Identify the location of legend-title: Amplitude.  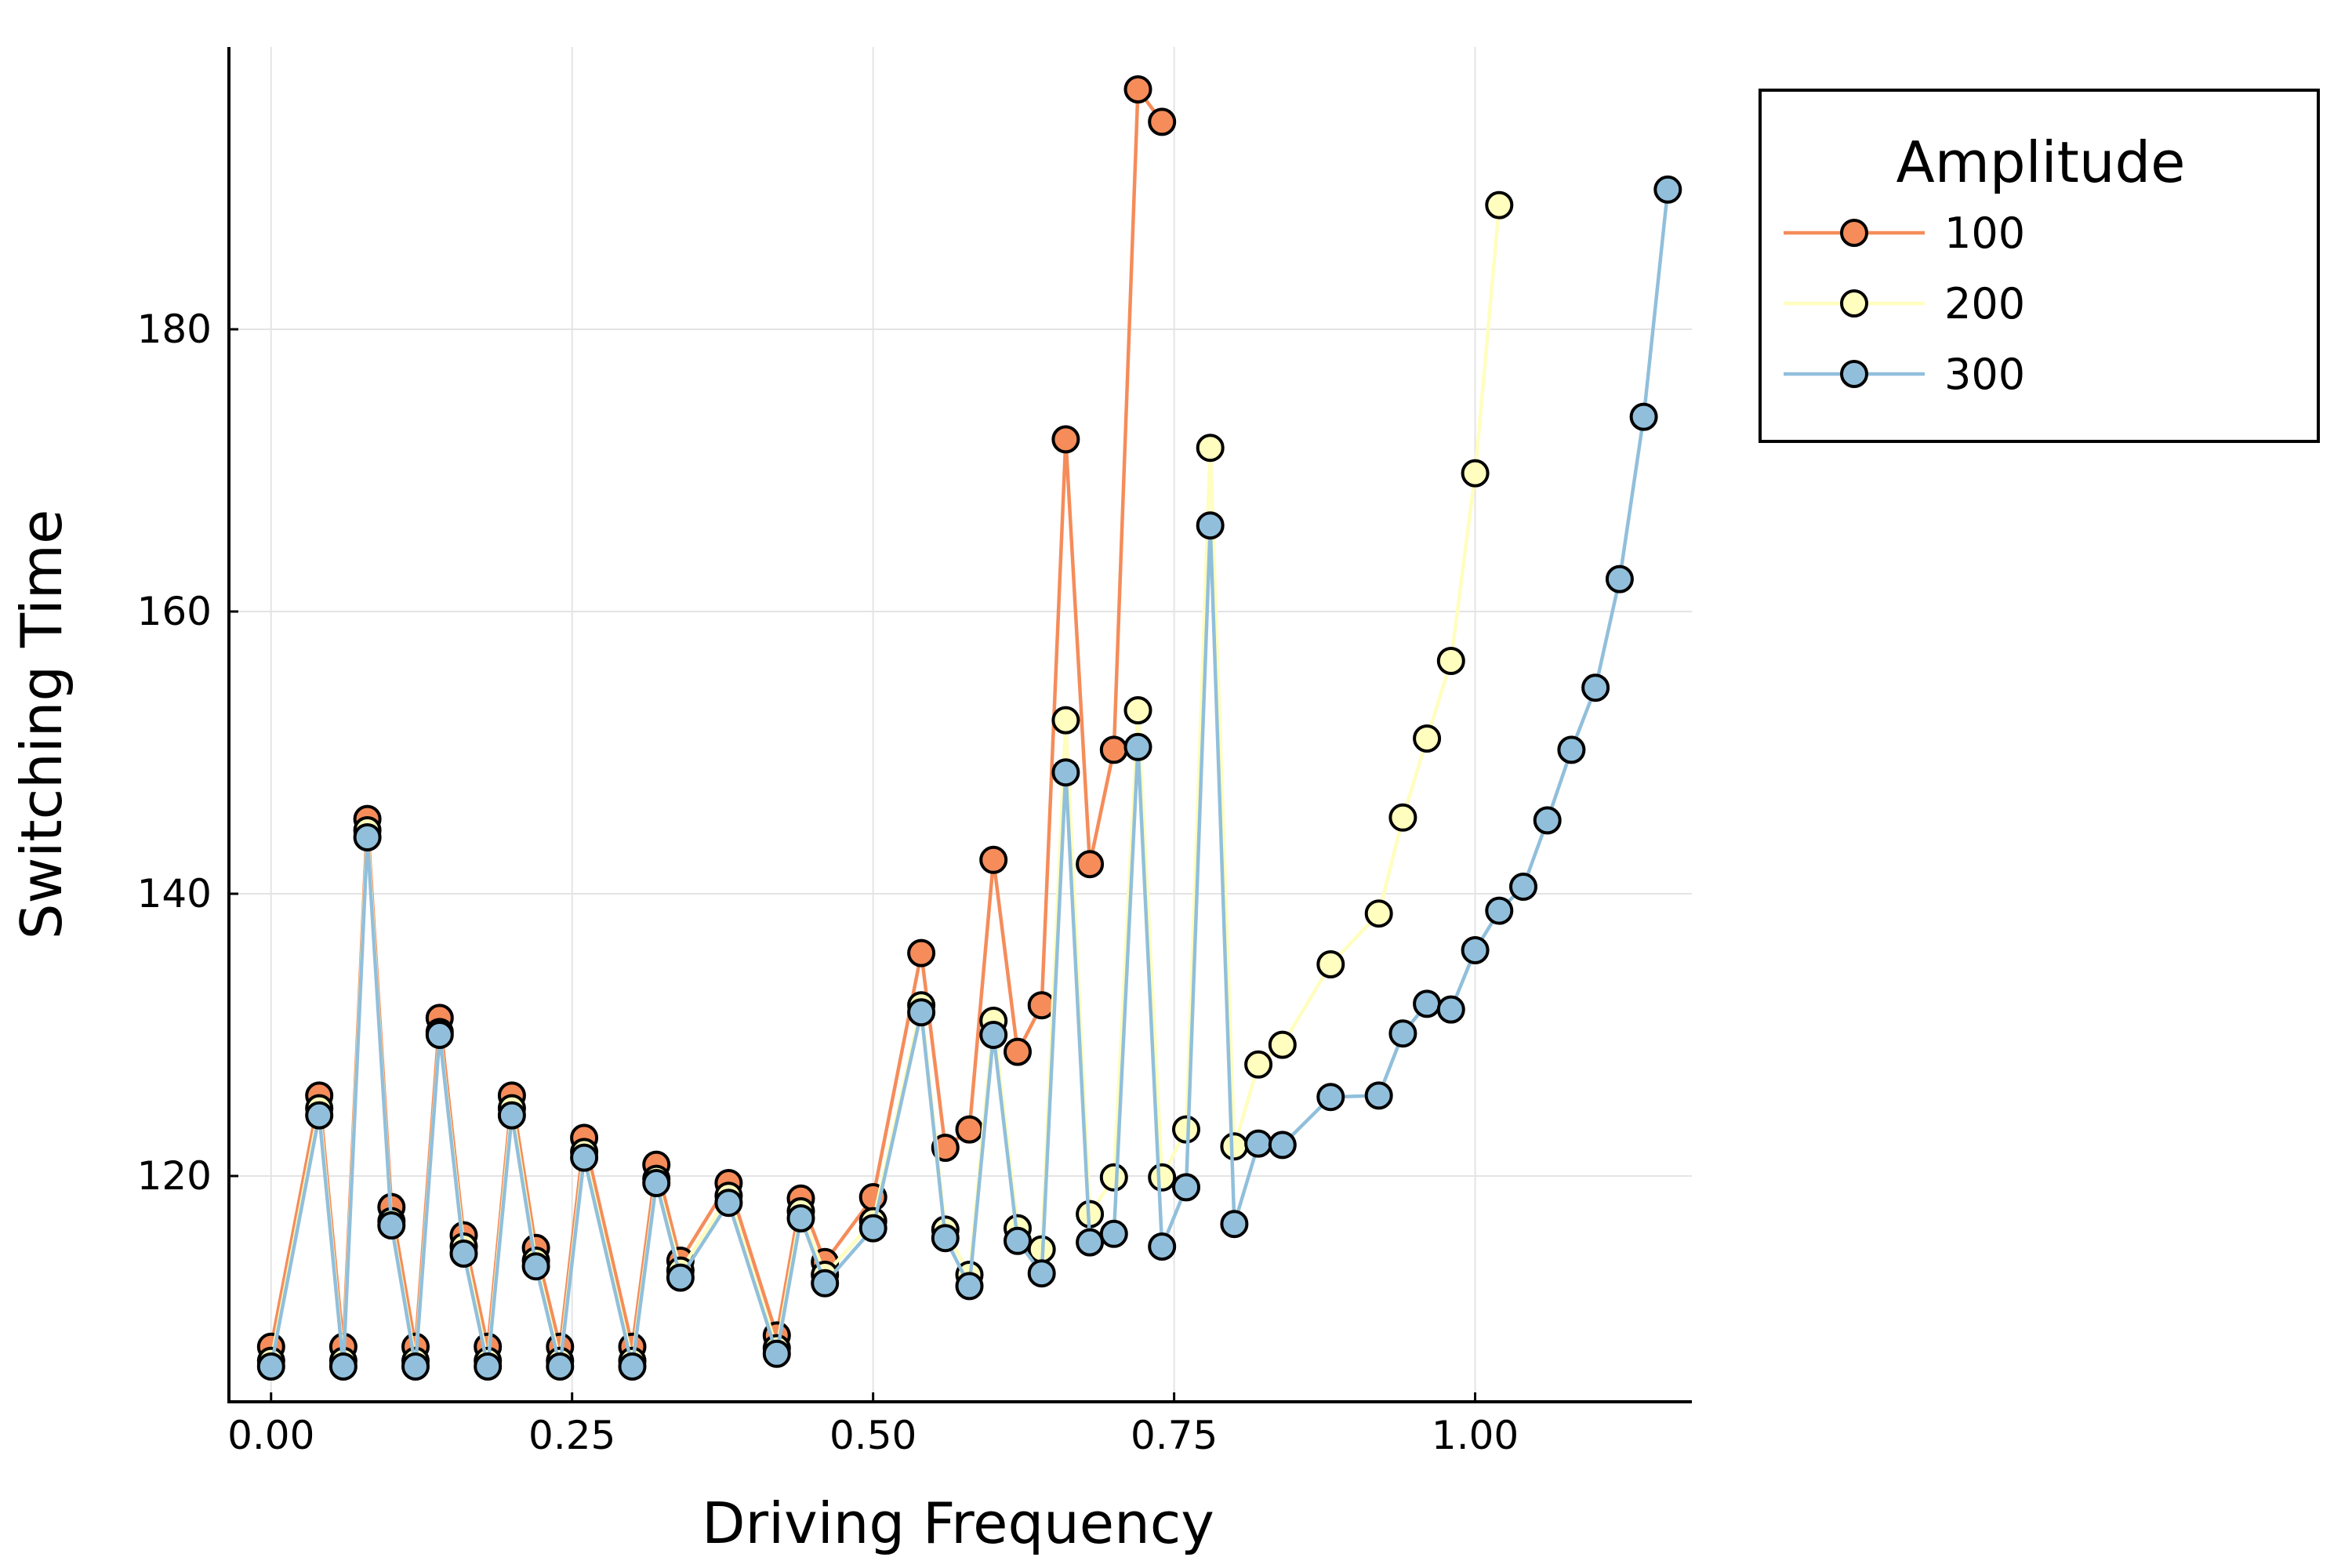
(2041, 162).